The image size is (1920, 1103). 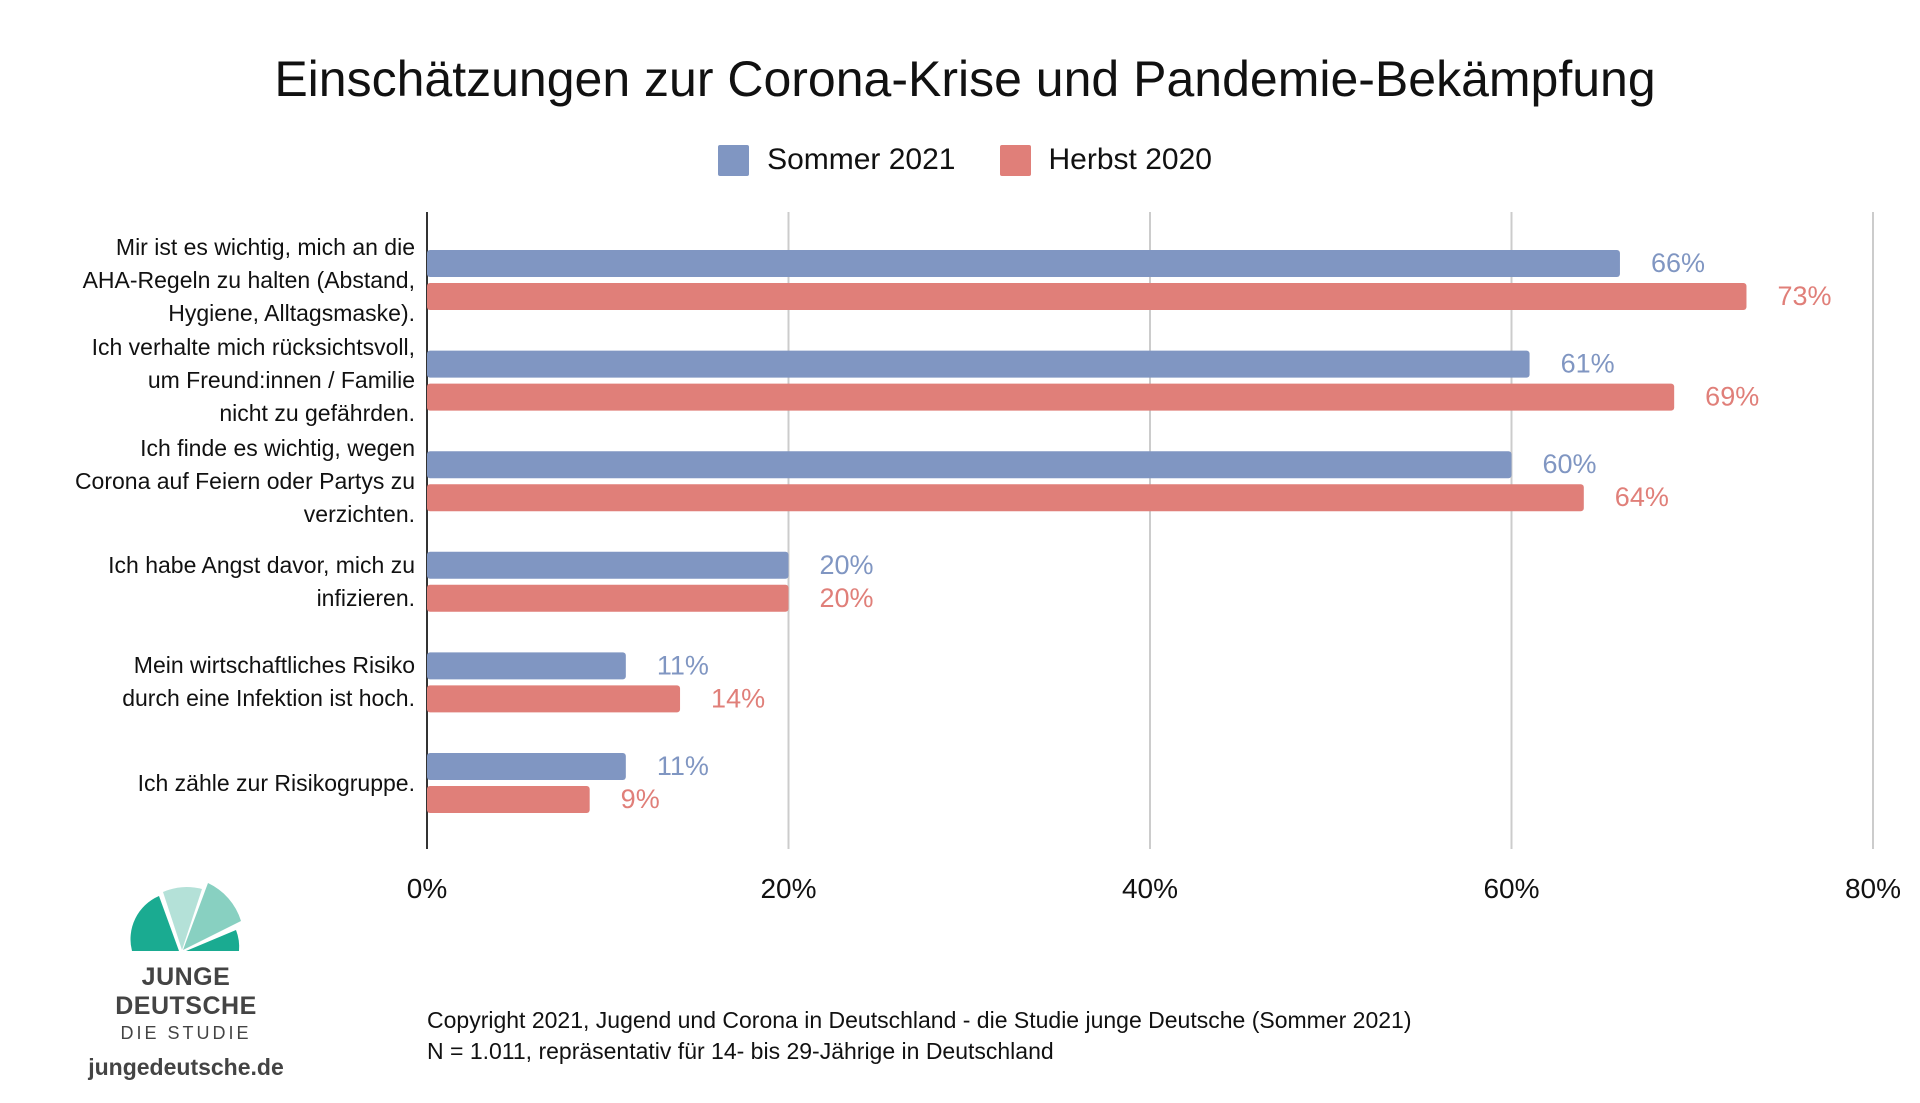 What do you see at coordinates (253, 347) in the screenshot?
I see `category-label-line: Ich verhalte mich rücksichtsvoll,` at bounding box center [253, 347].